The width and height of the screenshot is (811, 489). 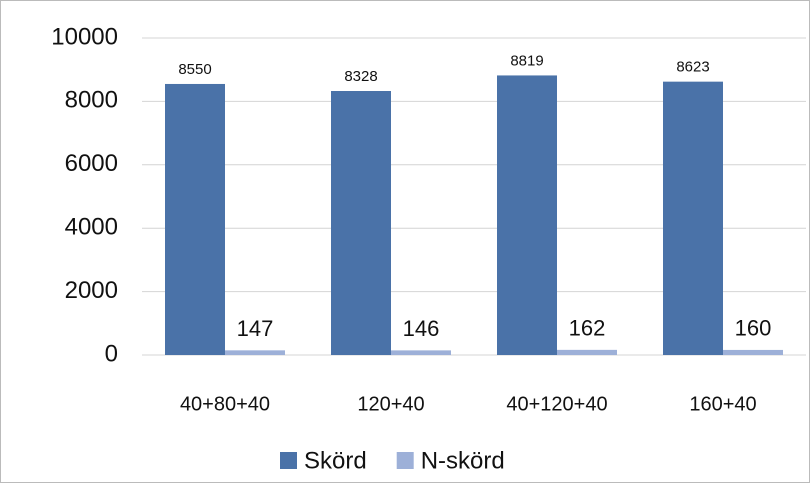 I want to click on data-label: 8623, so click(x=692, y=67).